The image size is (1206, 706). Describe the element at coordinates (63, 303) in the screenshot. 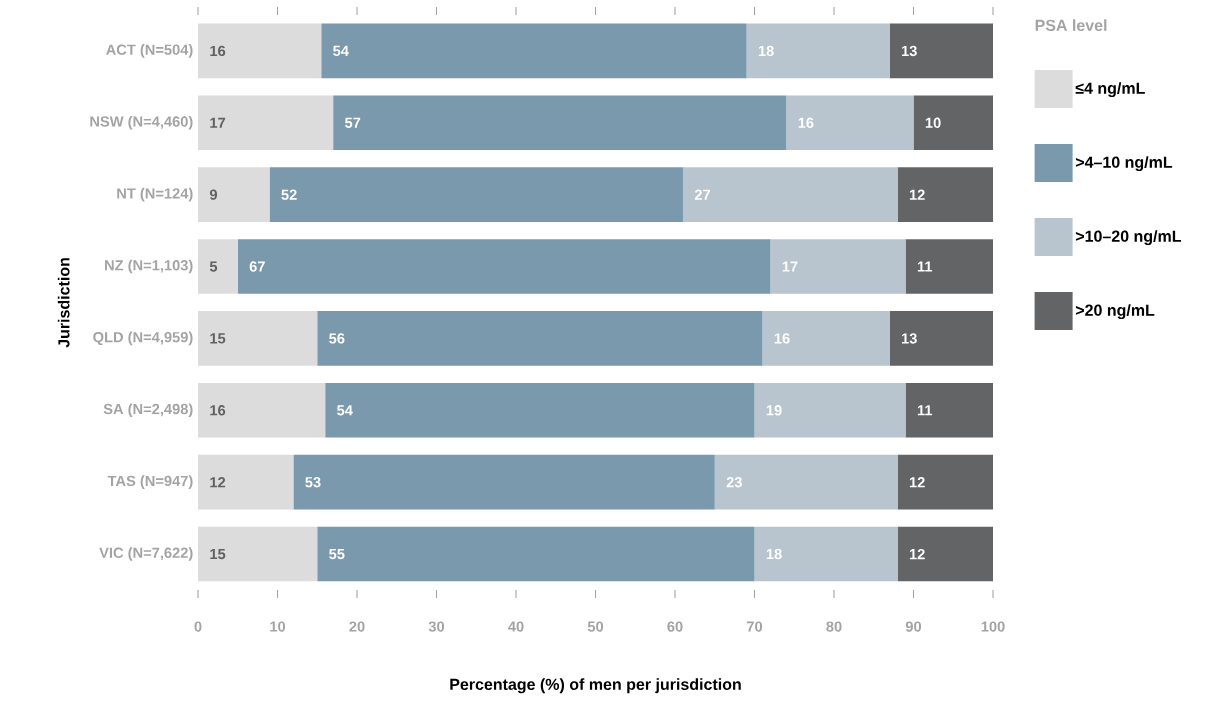

I see `y-axis-title: Jurisdiction` at that location.